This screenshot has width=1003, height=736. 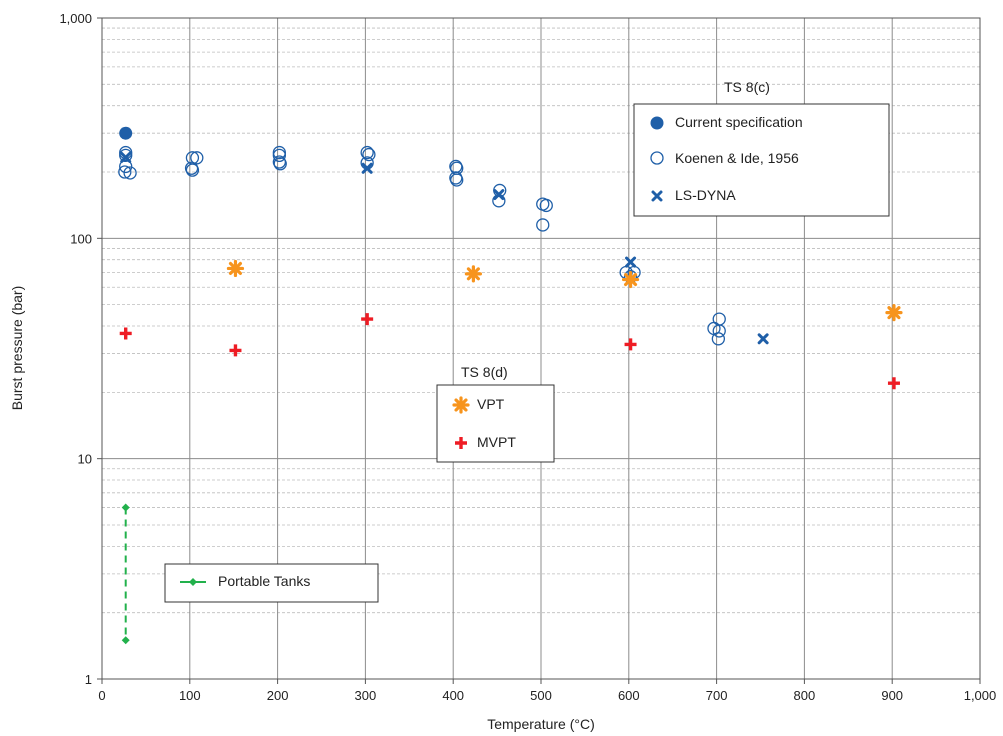 I want to click on series-current-specification-point, so click(x=126, y=133).